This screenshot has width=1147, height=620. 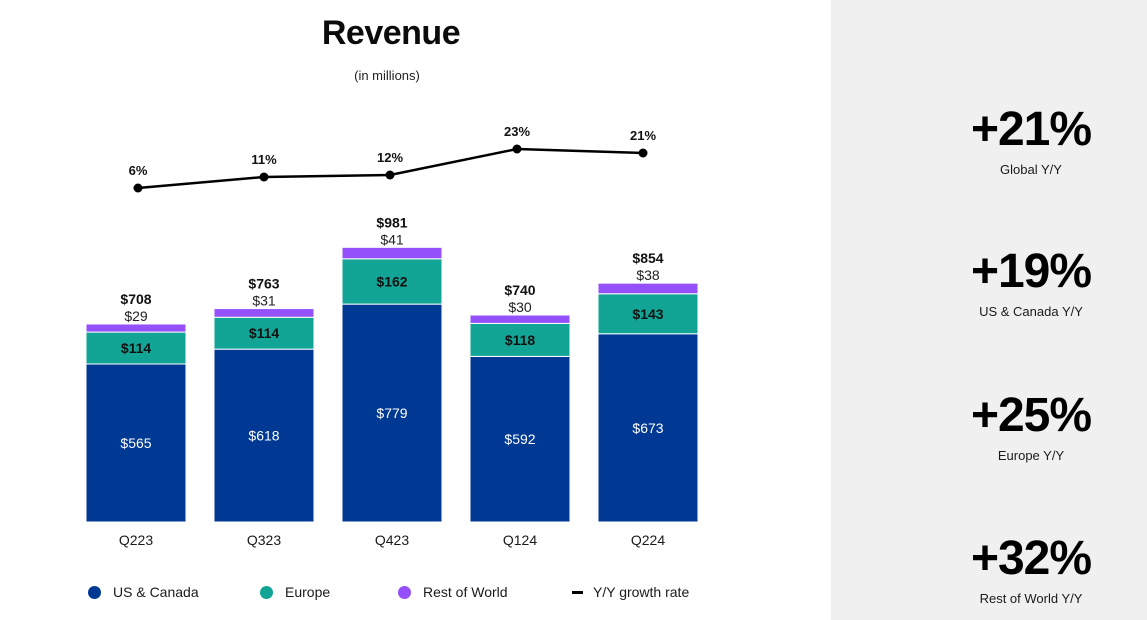 What do you see at coordinates (519, 290) in the screenshot?
I see `bar-total-label: $740` at bounding box center [519, 290].